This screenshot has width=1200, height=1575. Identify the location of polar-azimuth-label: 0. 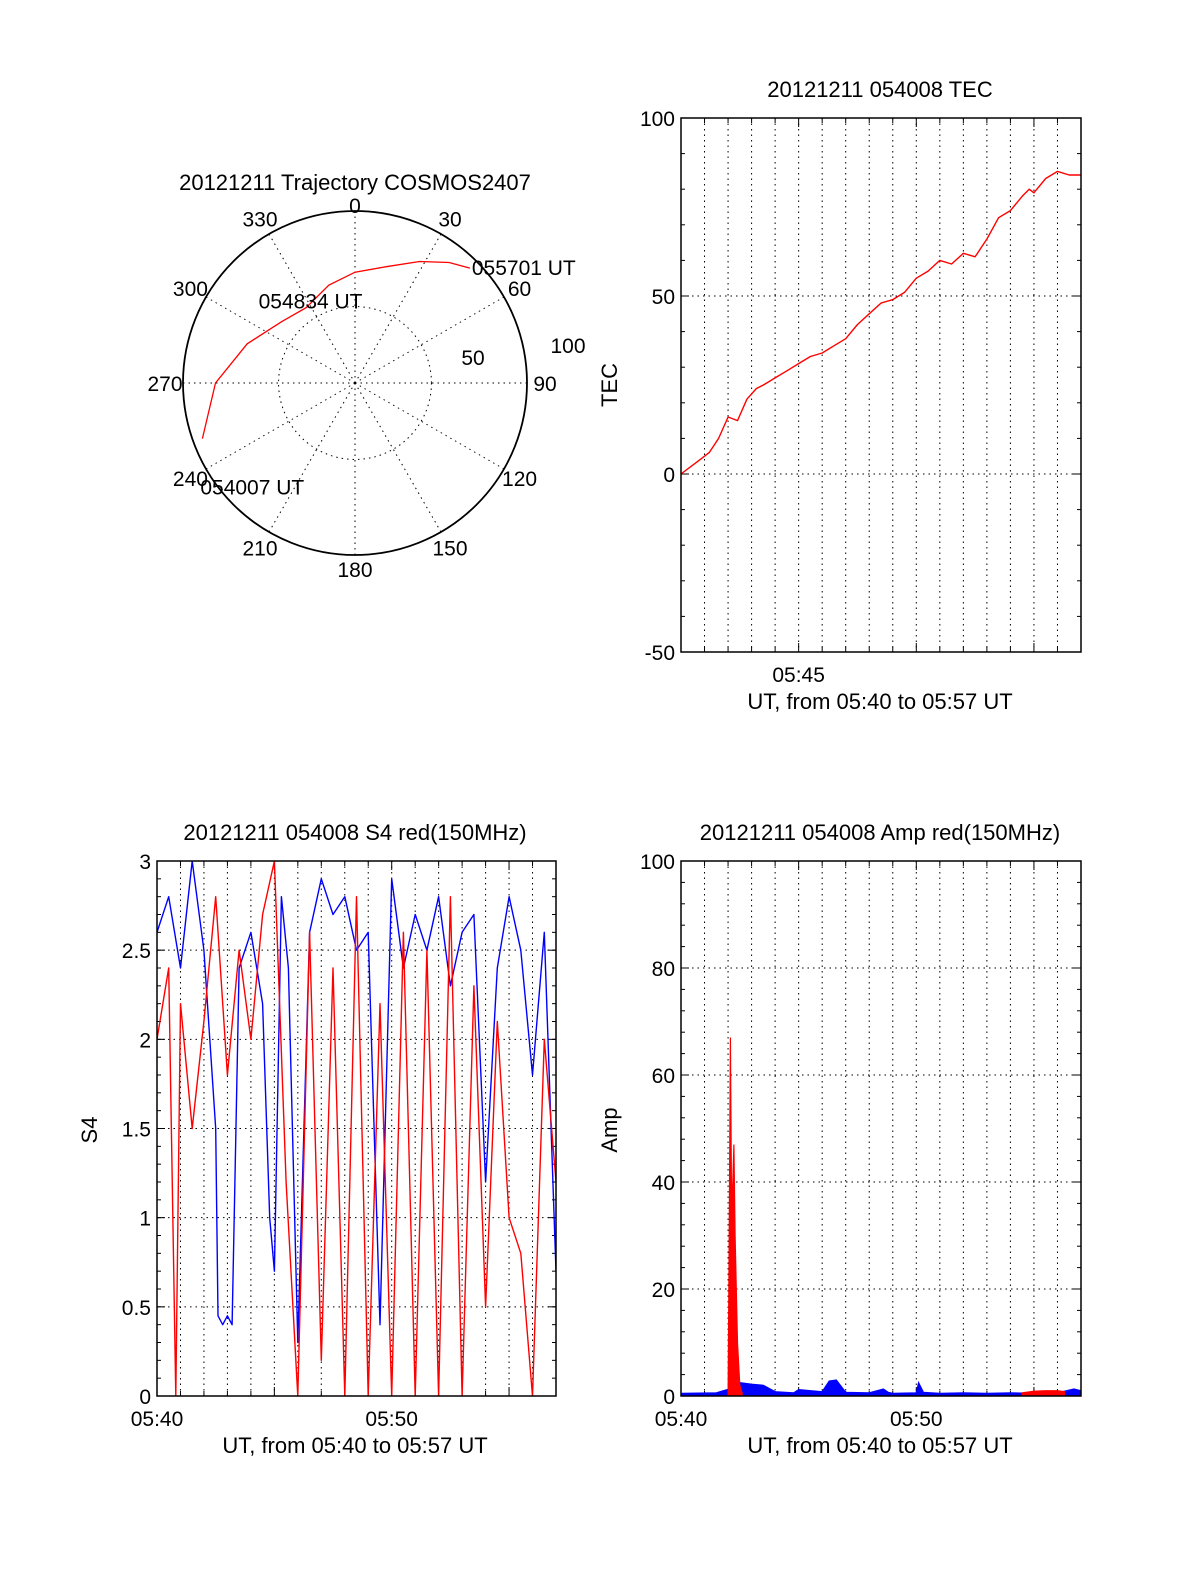
(355, 206).